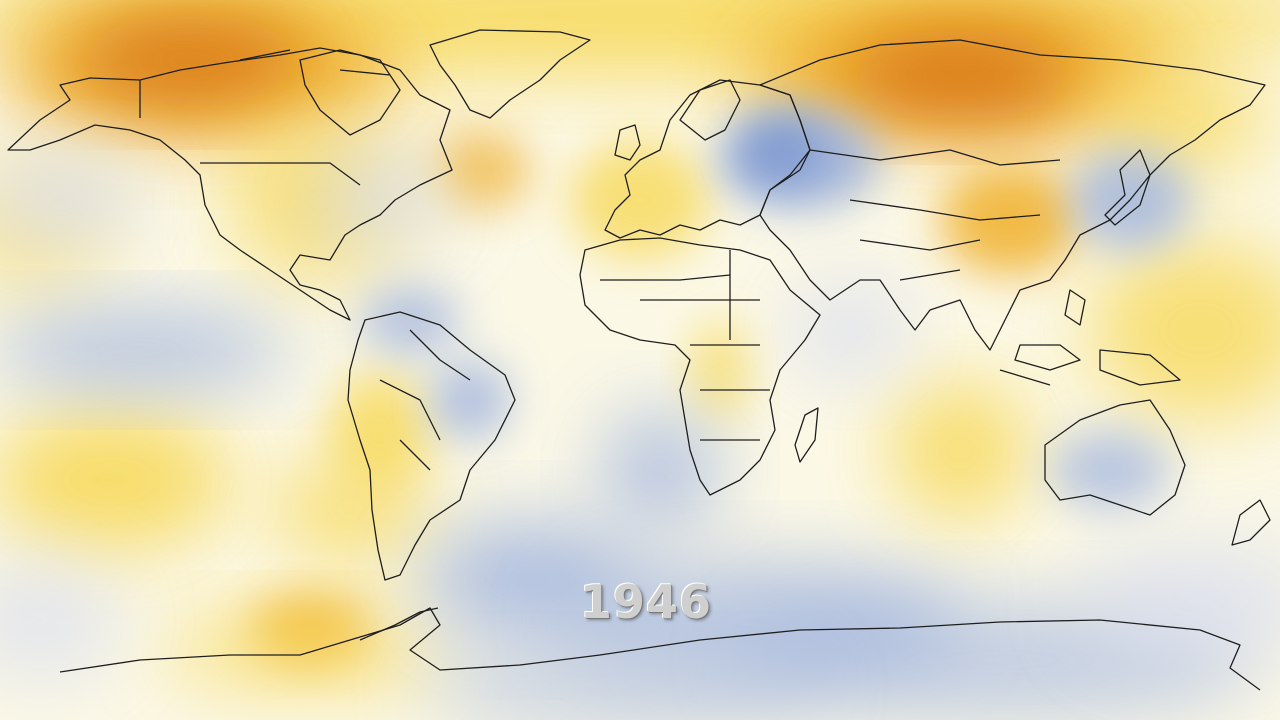 This screenshot has height=720, width=1280. What do you see at coordinates (935, 215) in the screenshot?
I see `asia-borders` at bounding box center [935, 215].